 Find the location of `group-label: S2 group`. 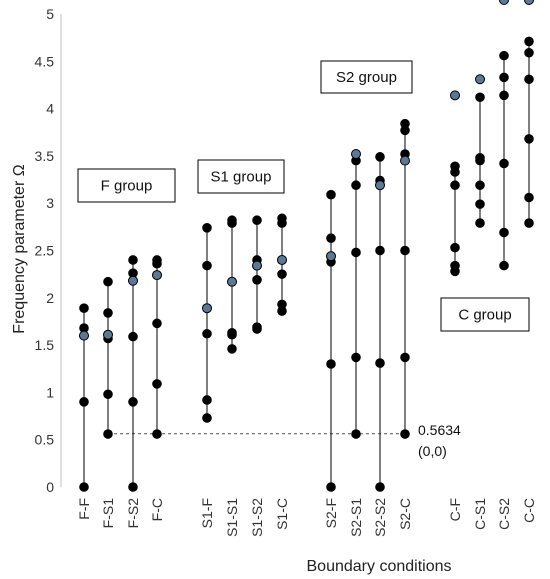

group-label: S2 group is located at coordinates (366, 77).